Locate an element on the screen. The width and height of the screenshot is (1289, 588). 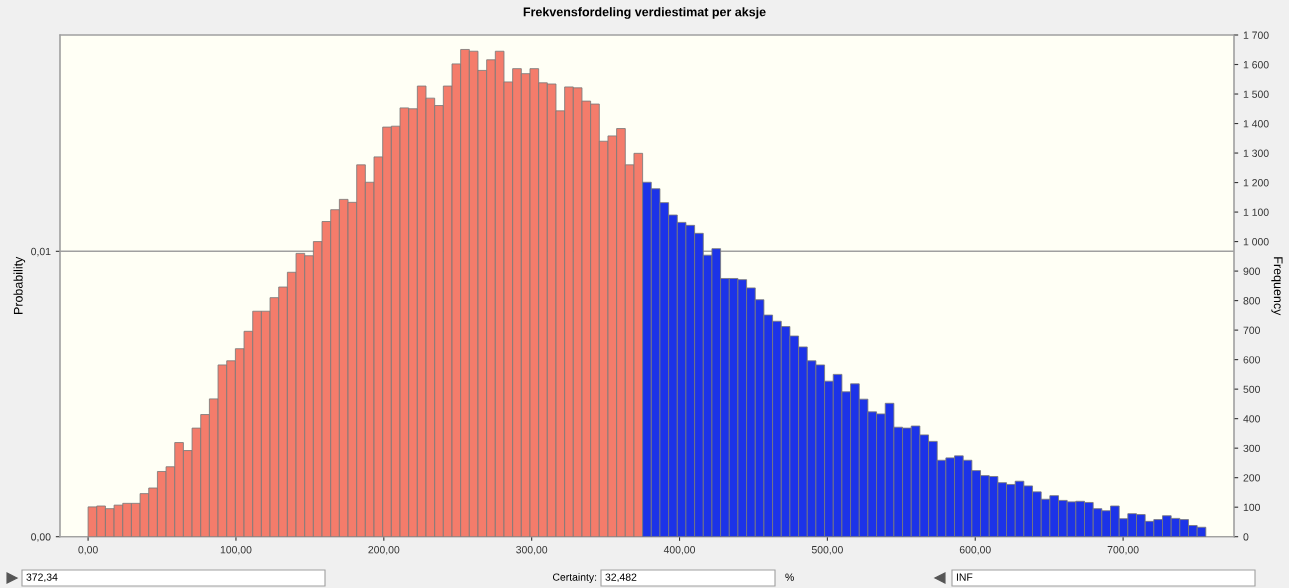
y2-tick-label: 1 200 is located at coordinates (1256, 183).